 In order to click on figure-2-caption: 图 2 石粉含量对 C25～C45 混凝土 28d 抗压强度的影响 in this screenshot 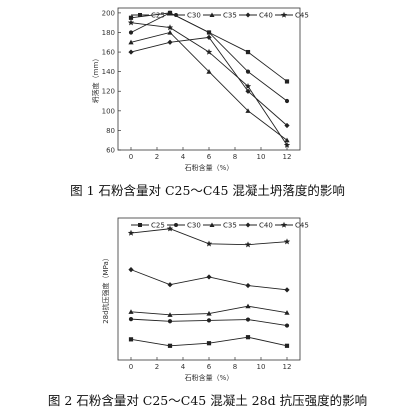, I will do `click(207, 400)`.